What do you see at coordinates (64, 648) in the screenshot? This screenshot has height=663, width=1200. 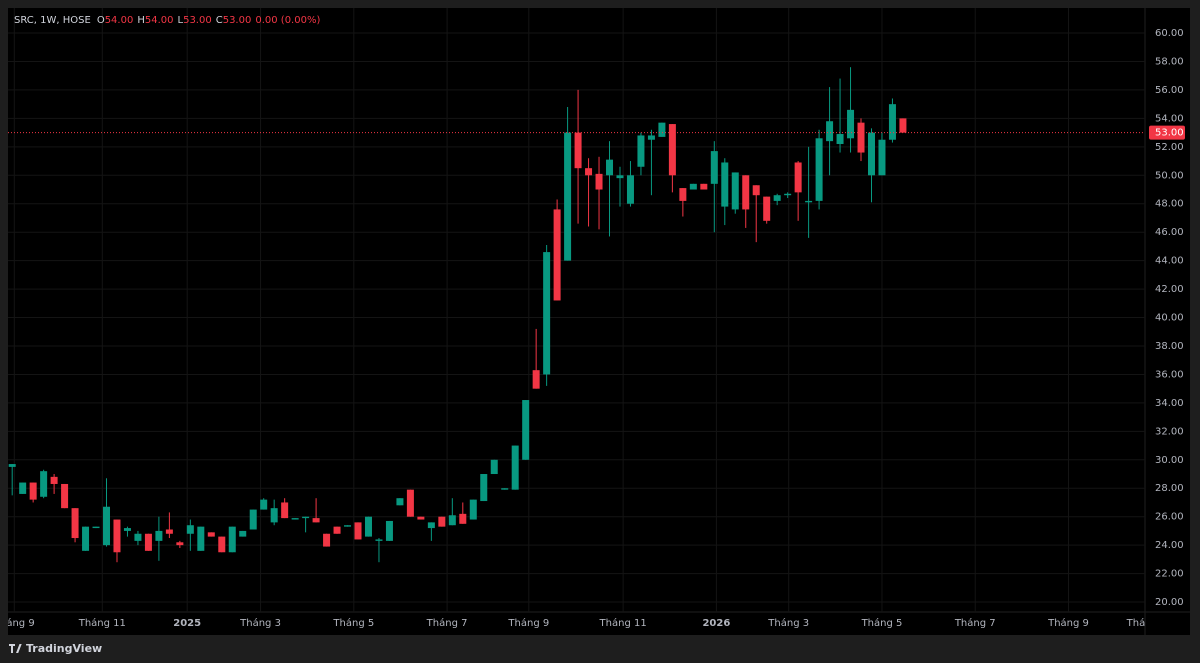 I see `footer-brand: TradingView` at bounding box center [64, 648].